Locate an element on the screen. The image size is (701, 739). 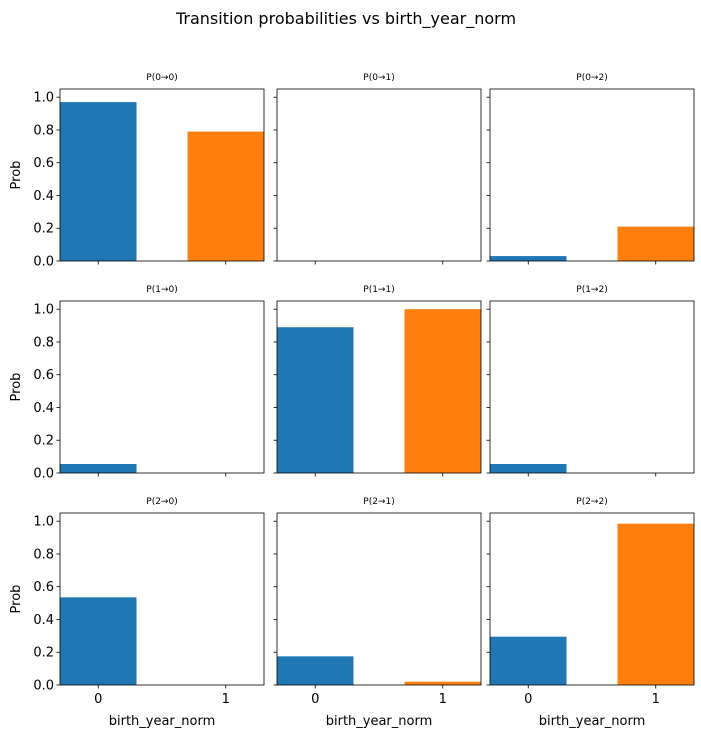
subplot-title: P(0→1) is located at coordinates (378, 78).